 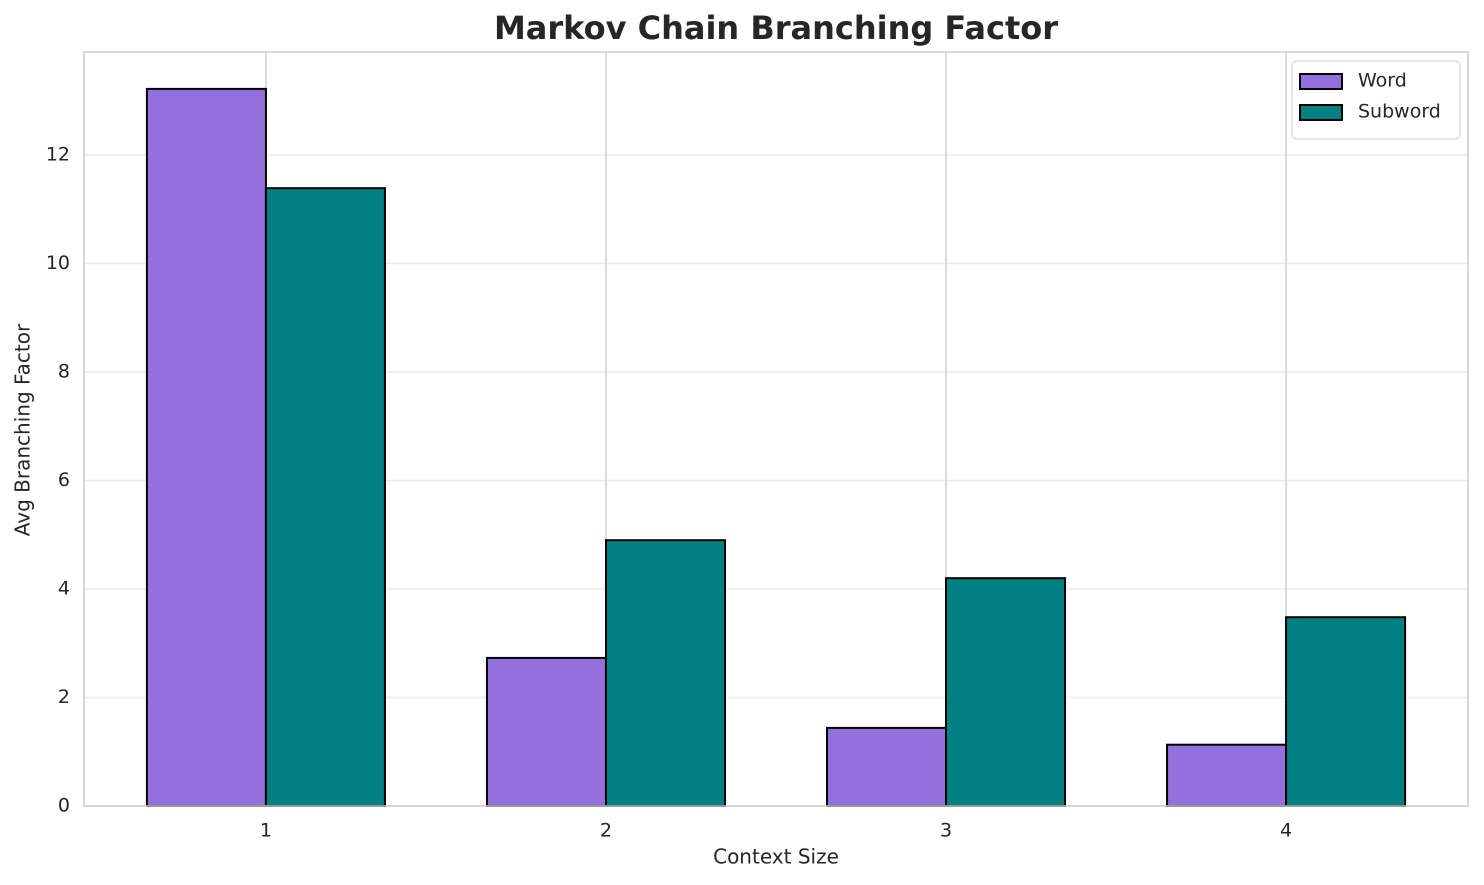 I want to click on legend: Word Subword, so click(x=1376, y=100).